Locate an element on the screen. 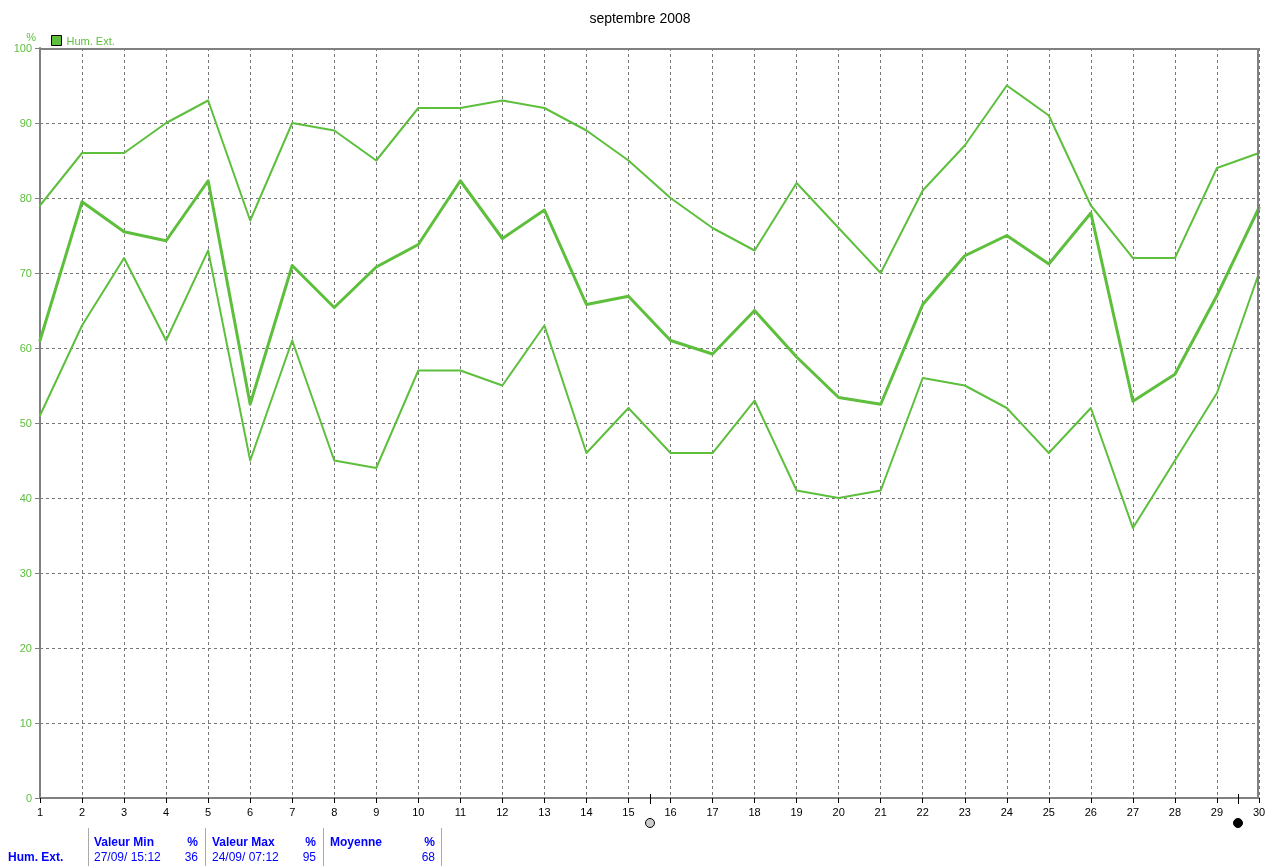  text: 27/09/ 15:12 is located at coordinates (127, 857).